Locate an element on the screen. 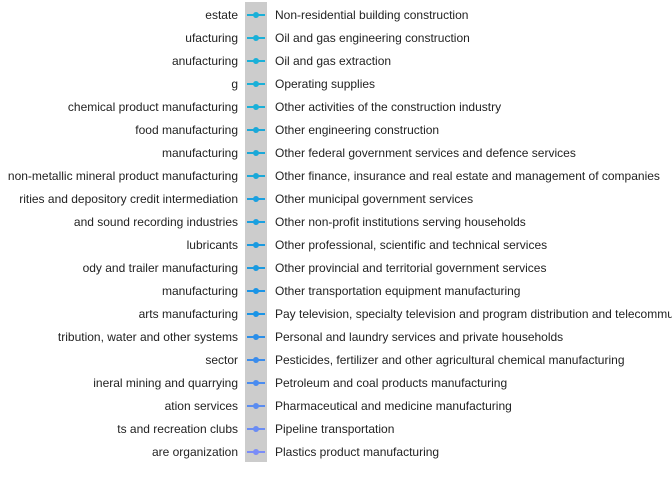 The width and height of the screenshot is (672, 480). legend-label-left: are organization is located at coordinates (194, 452).